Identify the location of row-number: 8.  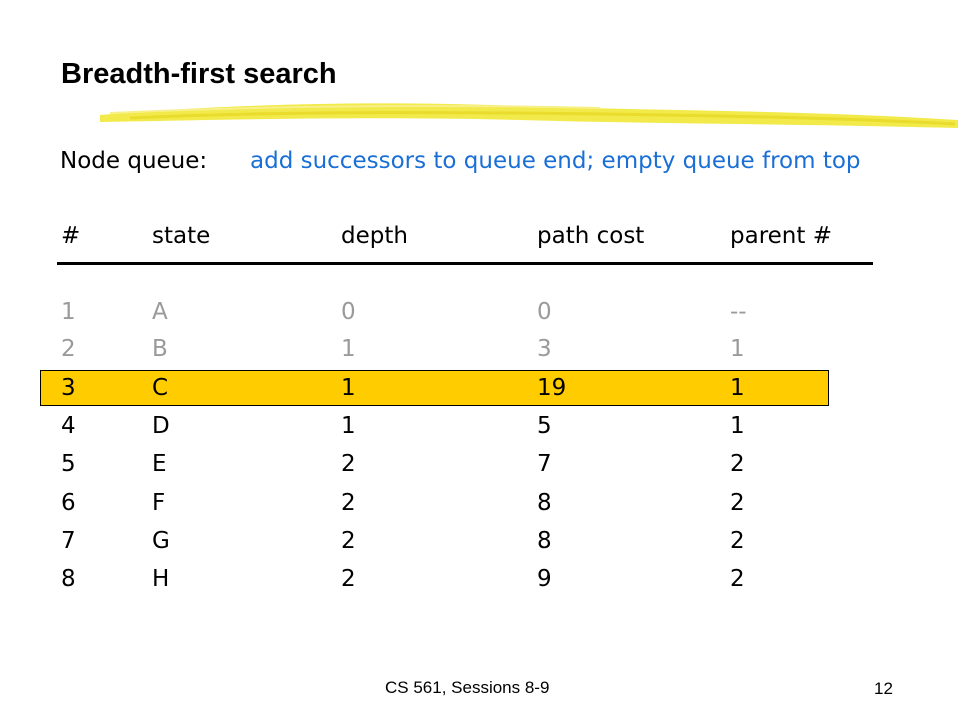
(68, 579).